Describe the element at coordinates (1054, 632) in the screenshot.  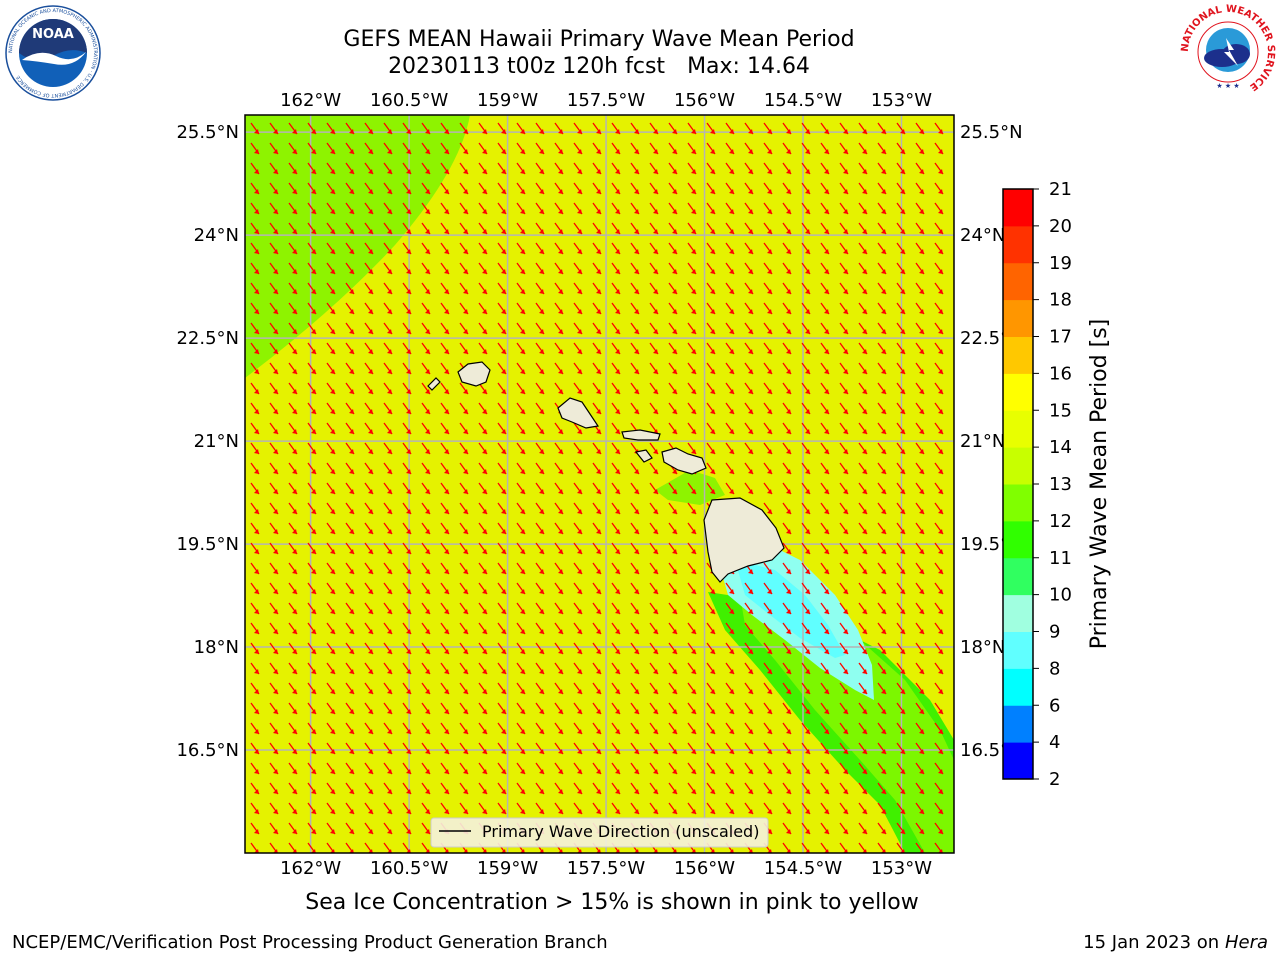
I see `colorbar-tick-label: 9` at that location.